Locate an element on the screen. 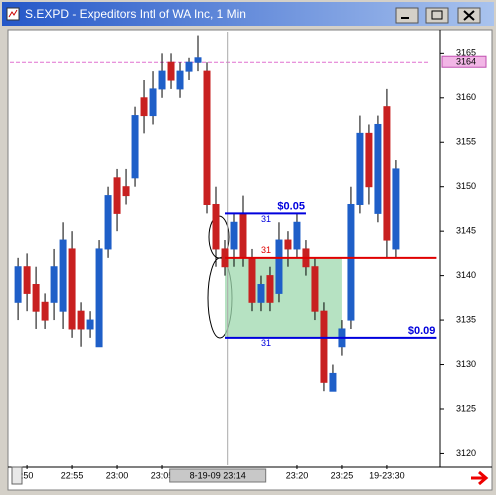 The width and height of the screenshot is (496, 500). price-label-box is located at coordinates (464, 61).